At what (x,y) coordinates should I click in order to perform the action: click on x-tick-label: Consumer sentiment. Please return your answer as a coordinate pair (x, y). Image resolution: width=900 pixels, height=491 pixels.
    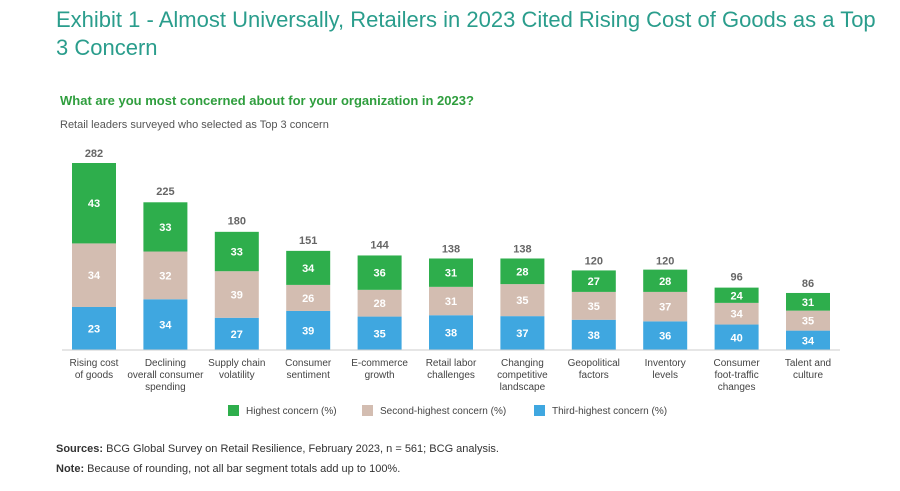
    Looking at the image, I should click on (308, 369).